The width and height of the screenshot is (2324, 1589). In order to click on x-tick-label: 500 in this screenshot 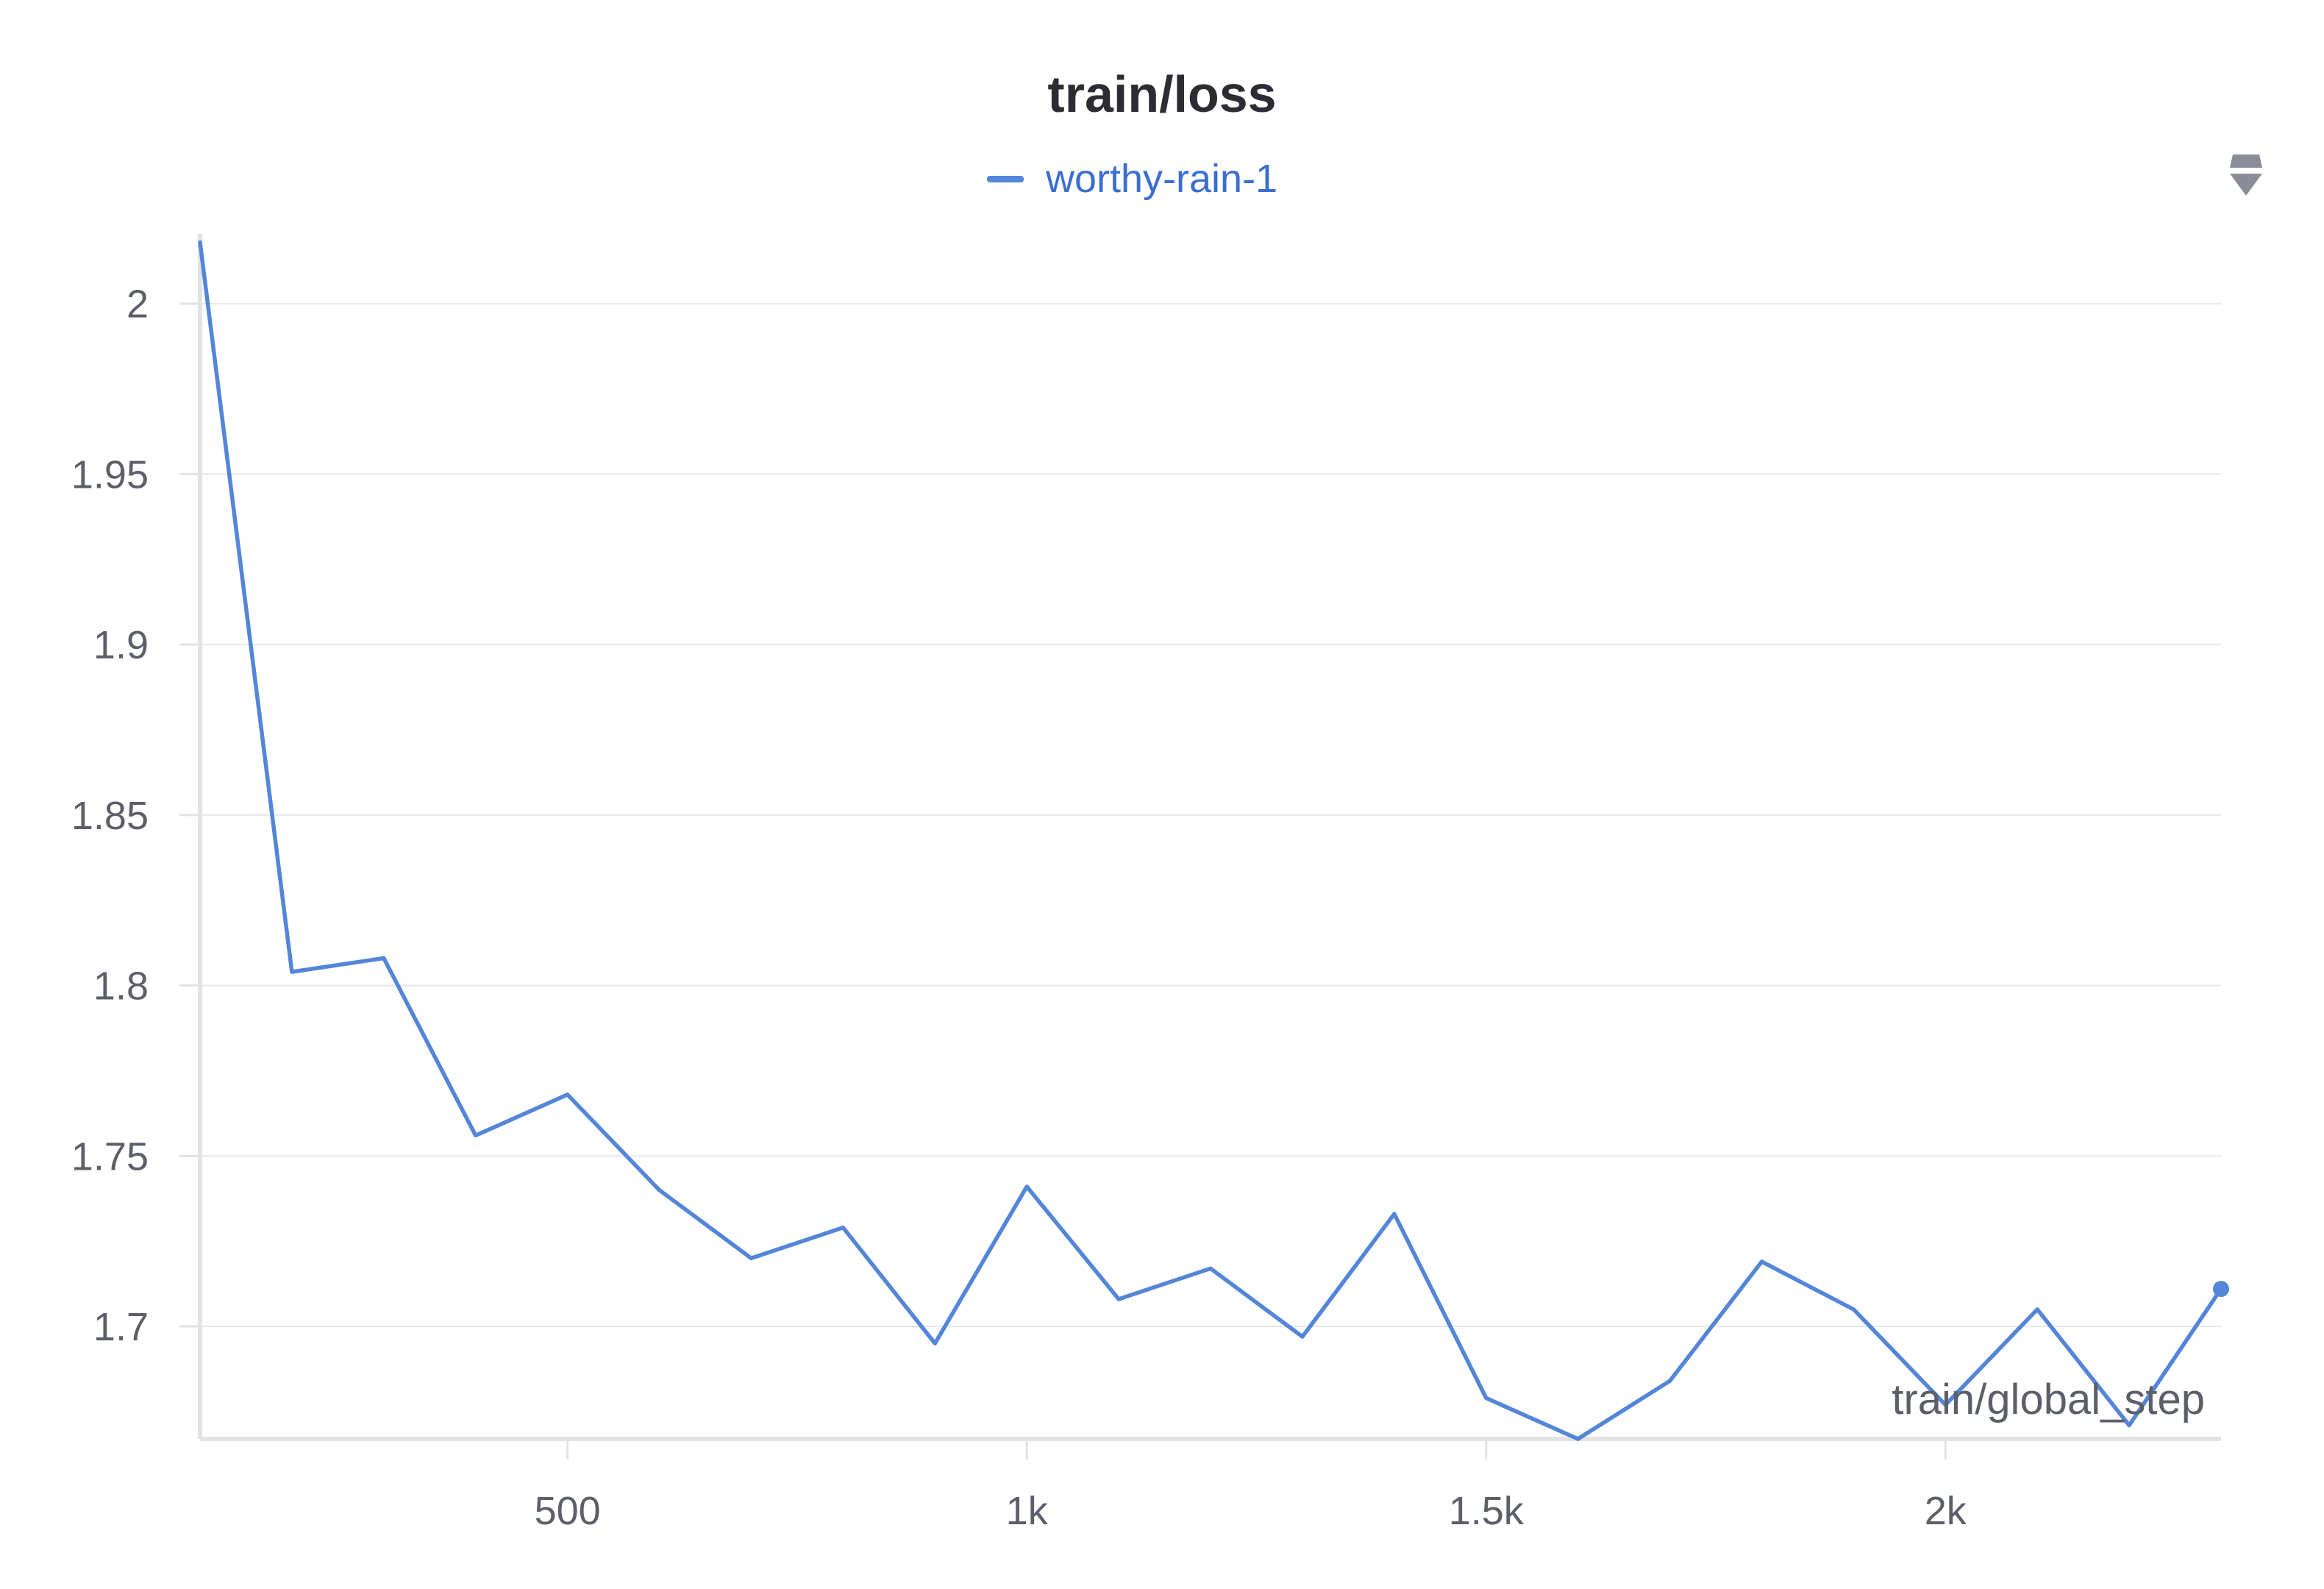, I will do `click(568, 1511)`.